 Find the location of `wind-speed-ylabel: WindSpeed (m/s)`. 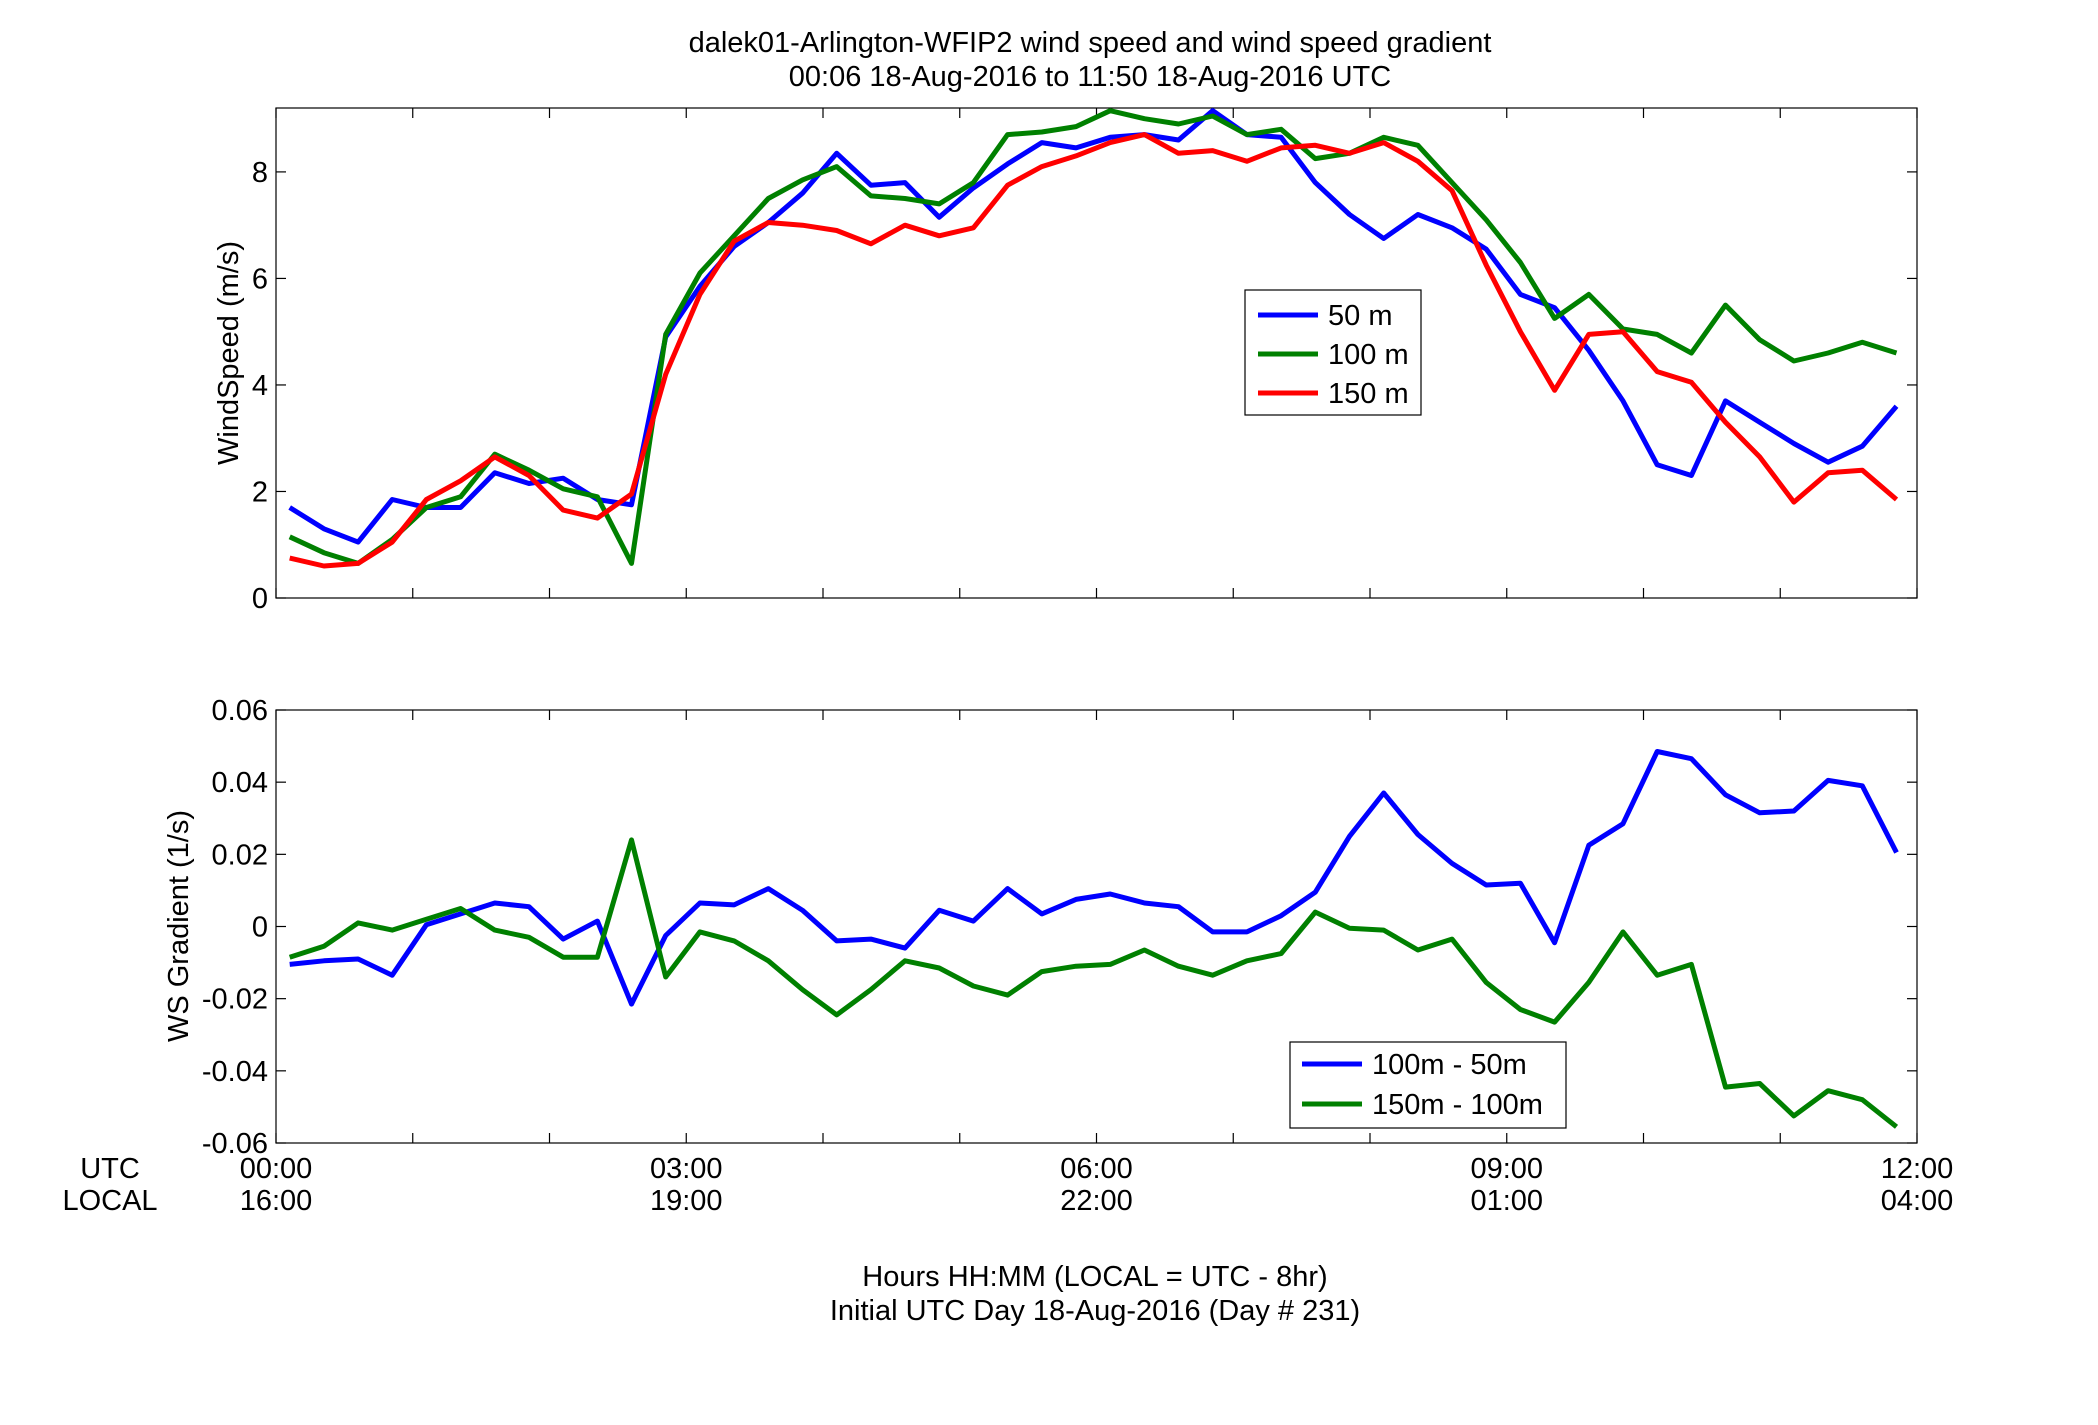

wind-speed-ylabel: WindSpeed (m/s) is located at coordinates (229, 353).